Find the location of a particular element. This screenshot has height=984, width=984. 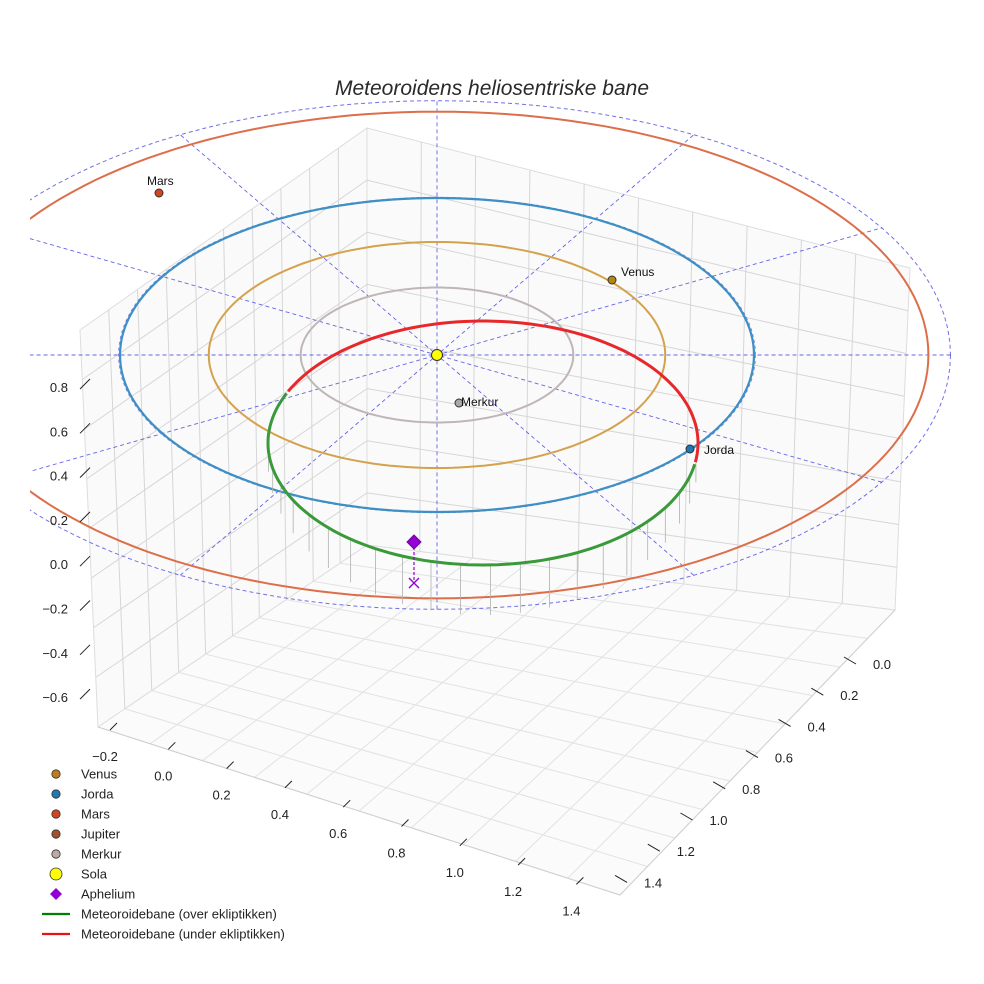

meteoroid-orbit-below is located at coordinates (493, 391).